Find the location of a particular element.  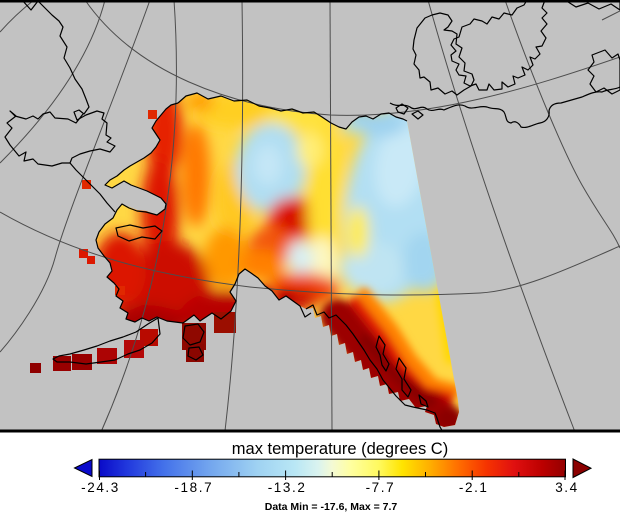

svg-text: -18.7 is located at coordinates (193, 487).